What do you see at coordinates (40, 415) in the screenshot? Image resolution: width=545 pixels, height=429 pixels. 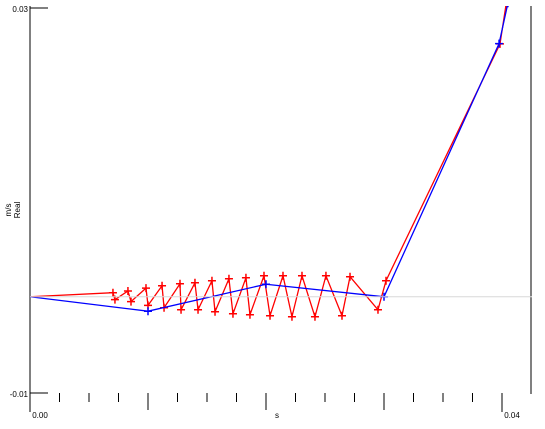 I see `x-tick-label: 0.00` at bounding box center [40, 415].